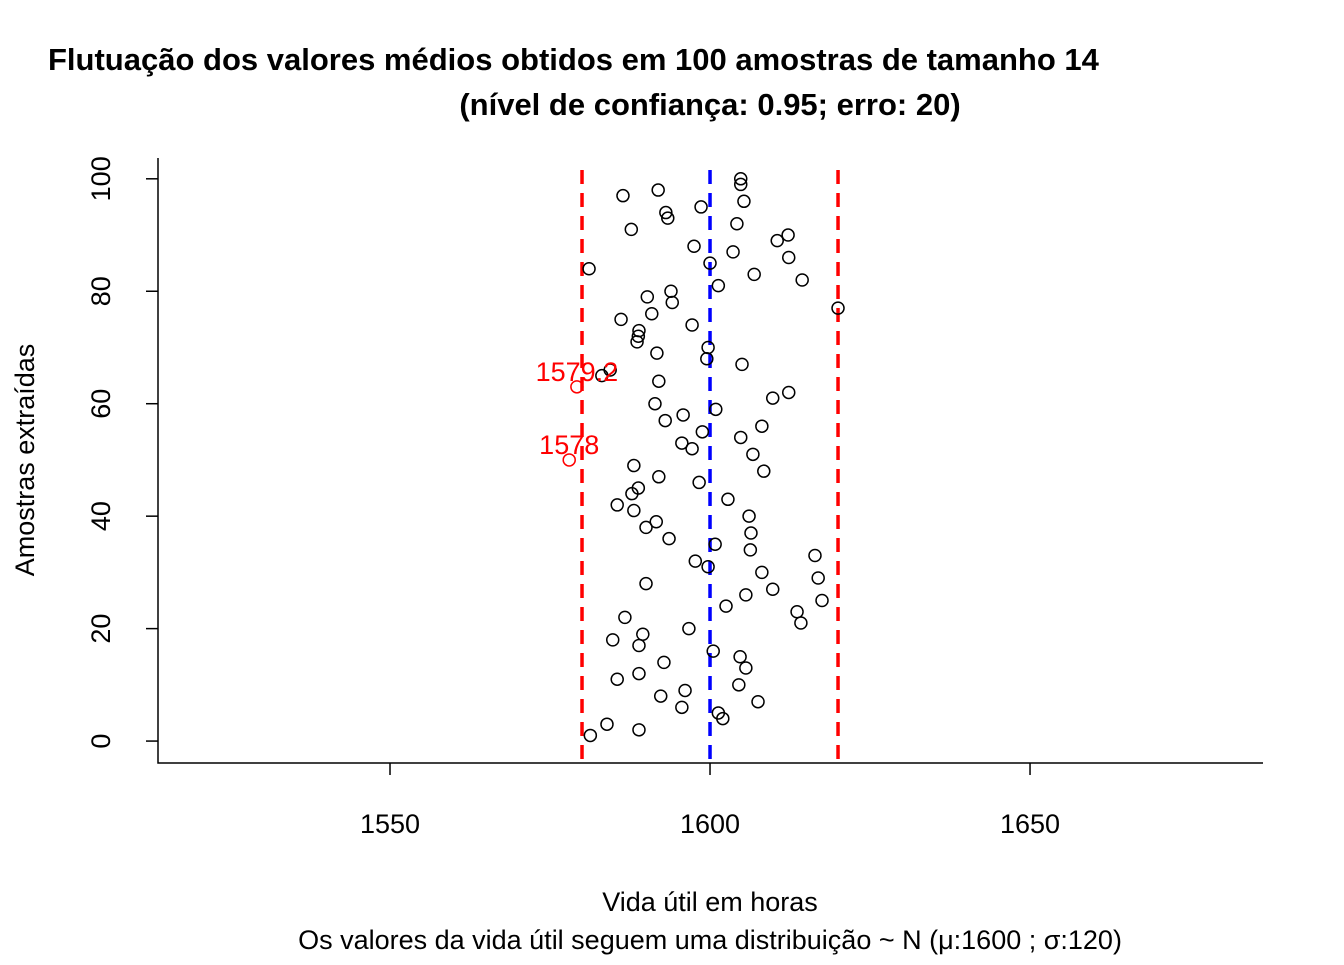 This screenshot has height=965, width=1344. I want to click on outlier-label: 1579.2, so click(577, 372).